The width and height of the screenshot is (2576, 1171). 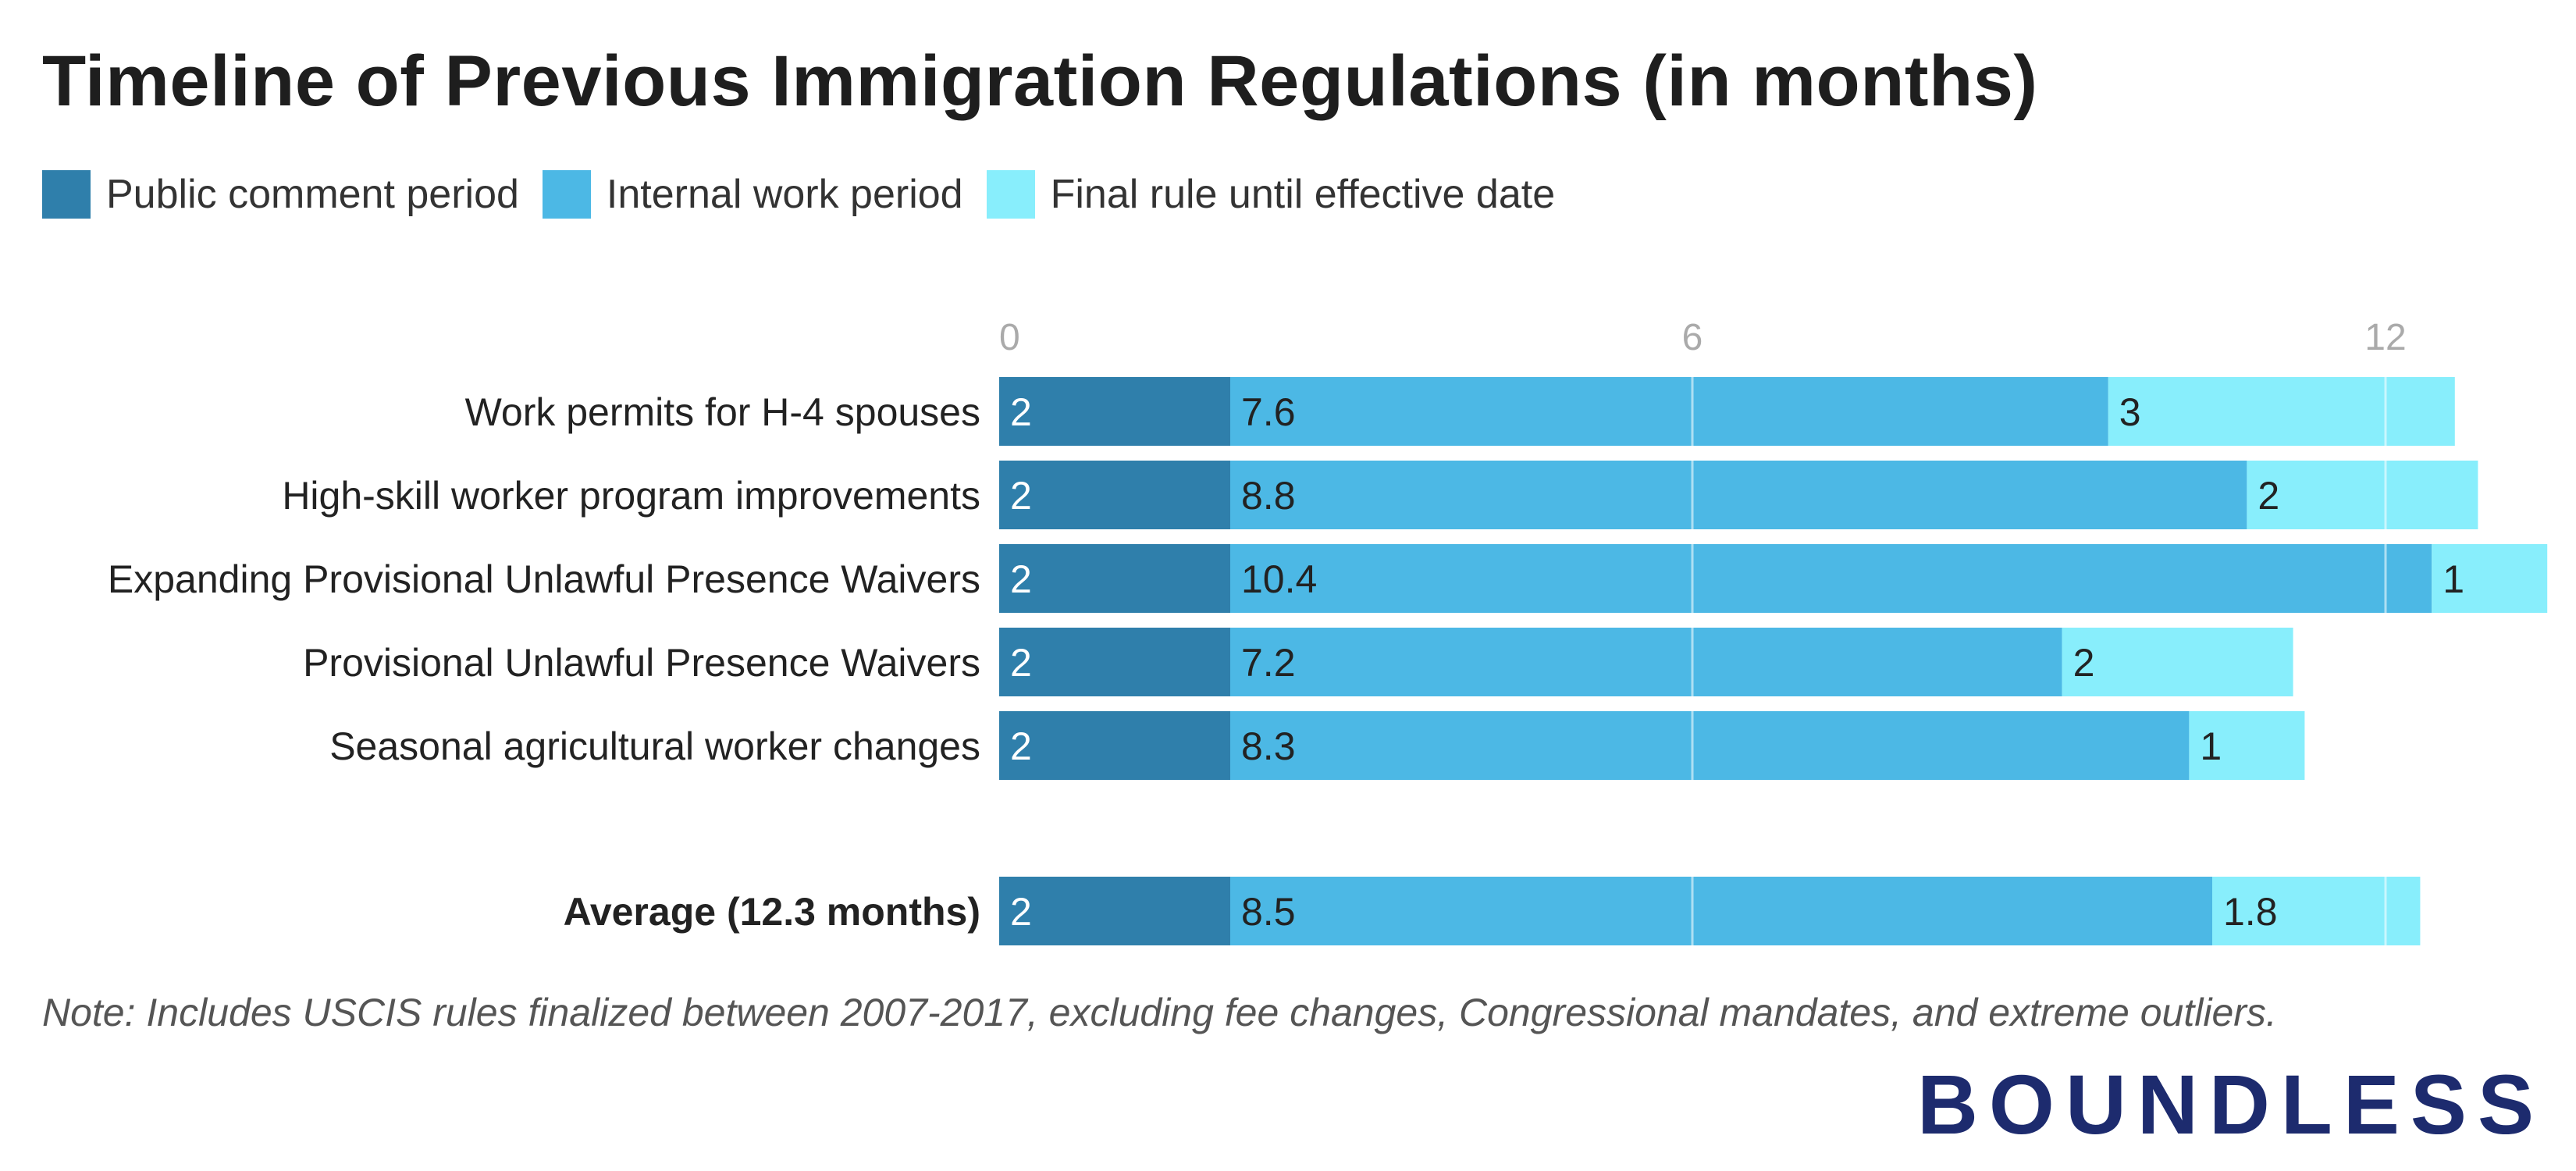 I want to click on bar-data-label: 8.8, so click(x=1268, y=496).